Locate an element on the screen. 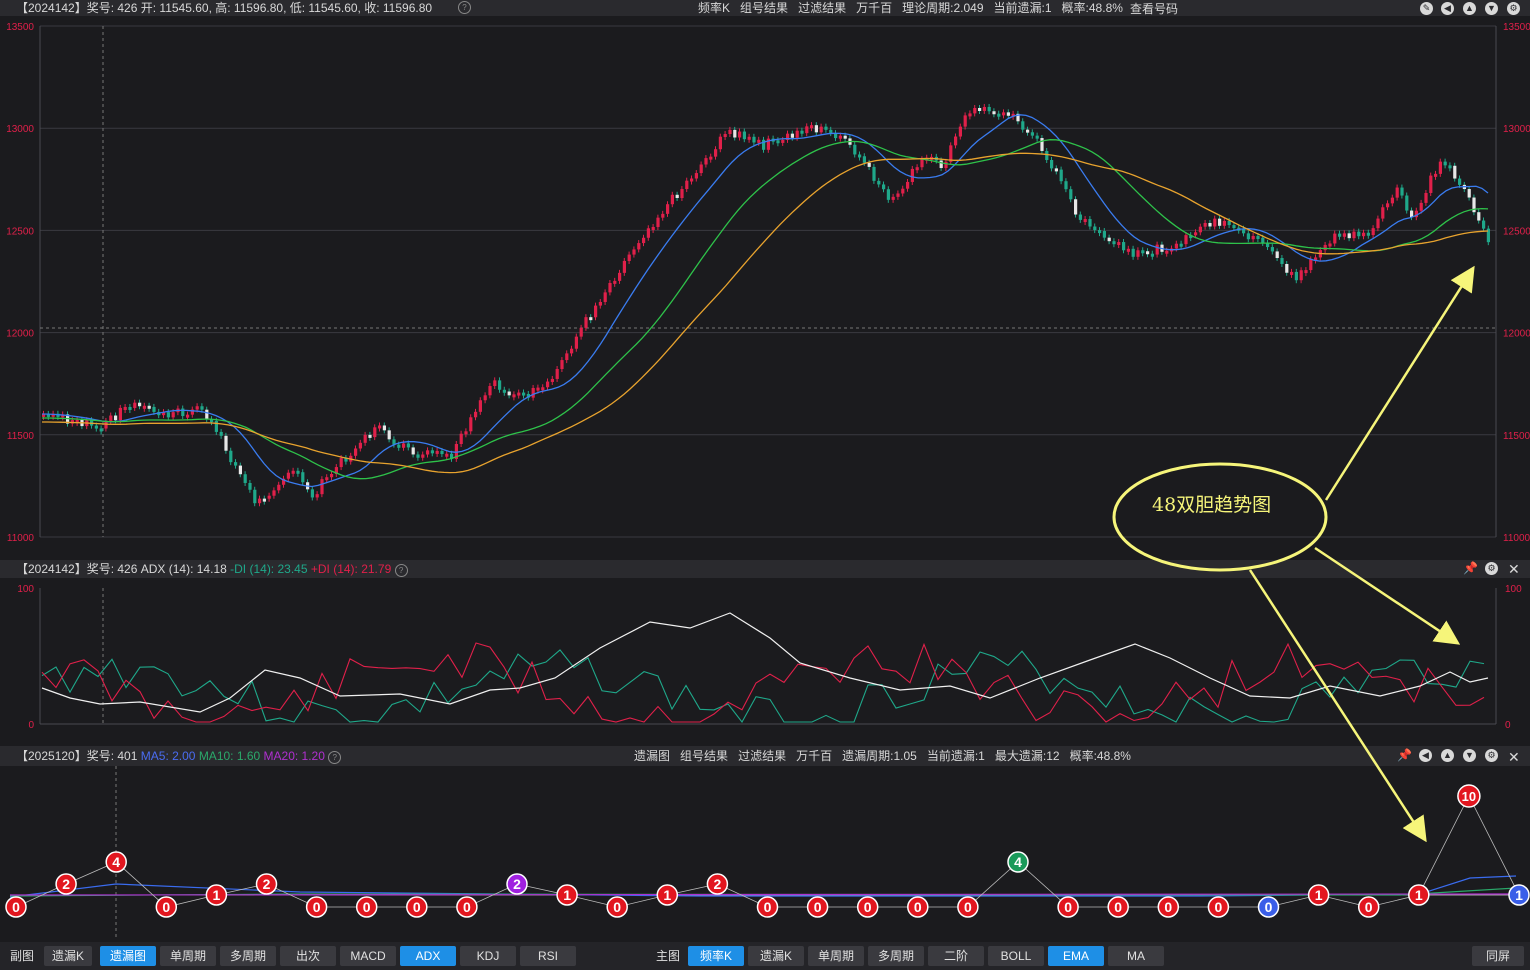 The width and height of the screenshot is (1530, 970). check-number-button: 查看号码 is located at coordinates (1154, 9).